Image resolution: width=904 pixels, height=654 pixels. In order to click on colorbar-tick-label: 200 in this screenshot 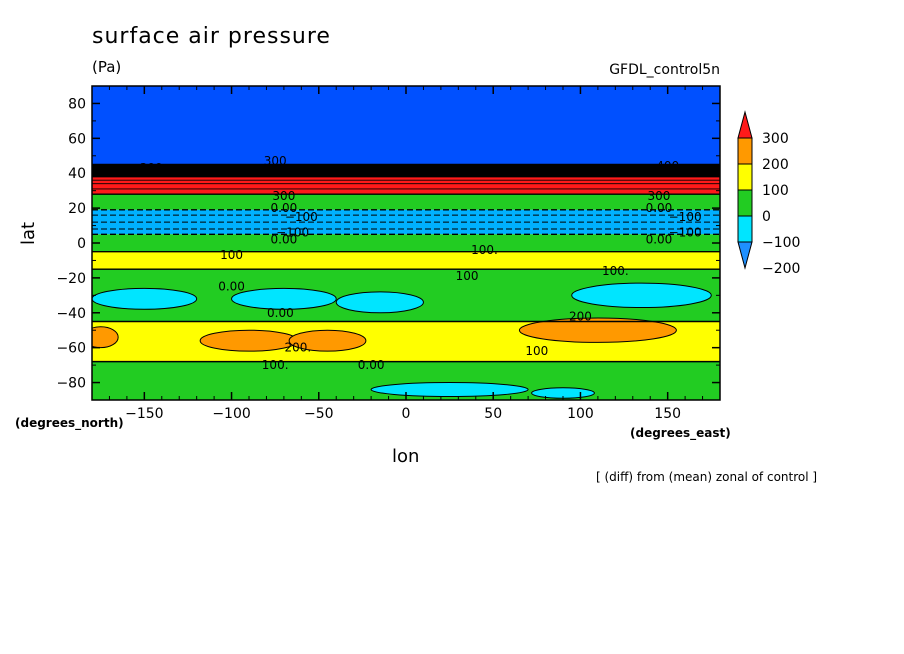, I will do `click(775, 165)`.